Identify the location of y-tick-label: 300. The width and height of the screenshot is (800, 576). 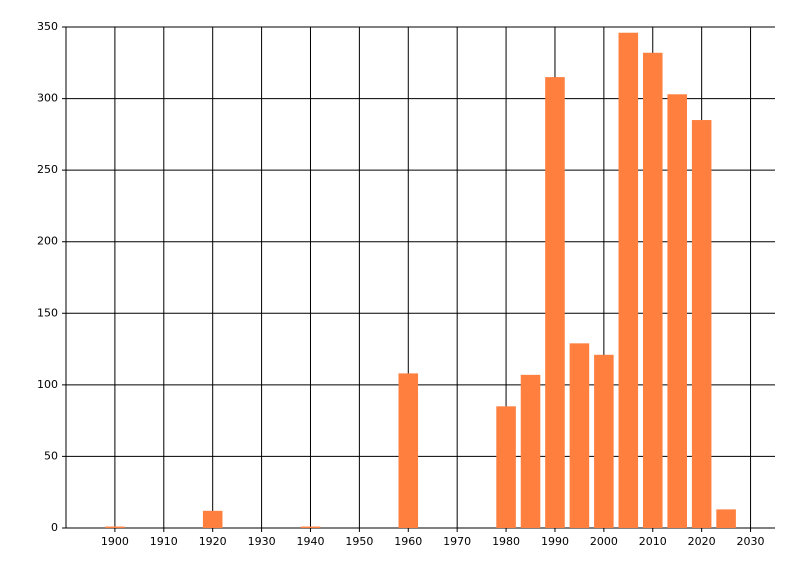
(47, 98).